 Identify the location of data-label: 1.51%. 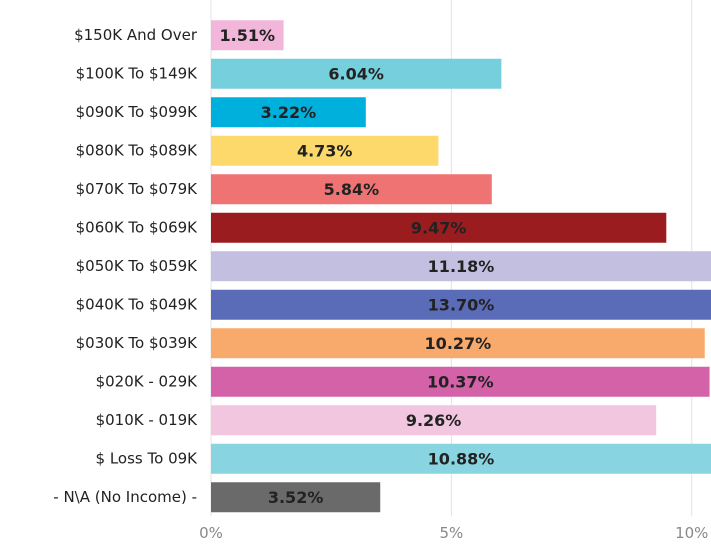
(248, 35).